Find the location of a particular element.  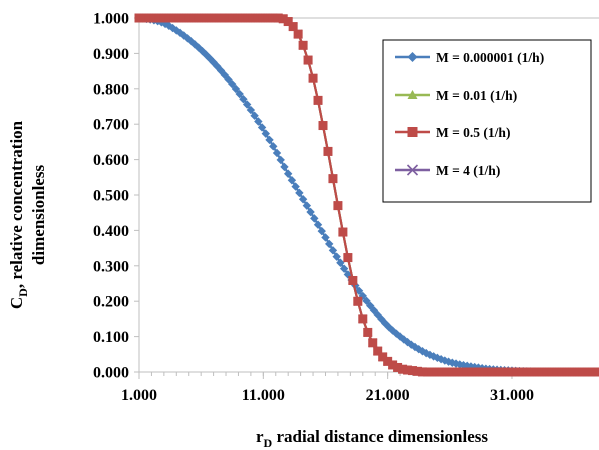

legend-label: M = 0.01 (1/h) is located at coordinates (476, 95).